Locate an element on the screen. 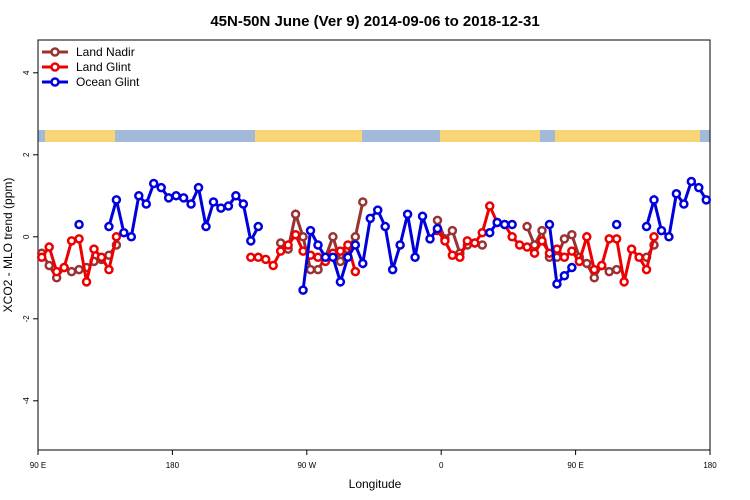  x-tick-label: 90 E is located at coordinates (575, 465).